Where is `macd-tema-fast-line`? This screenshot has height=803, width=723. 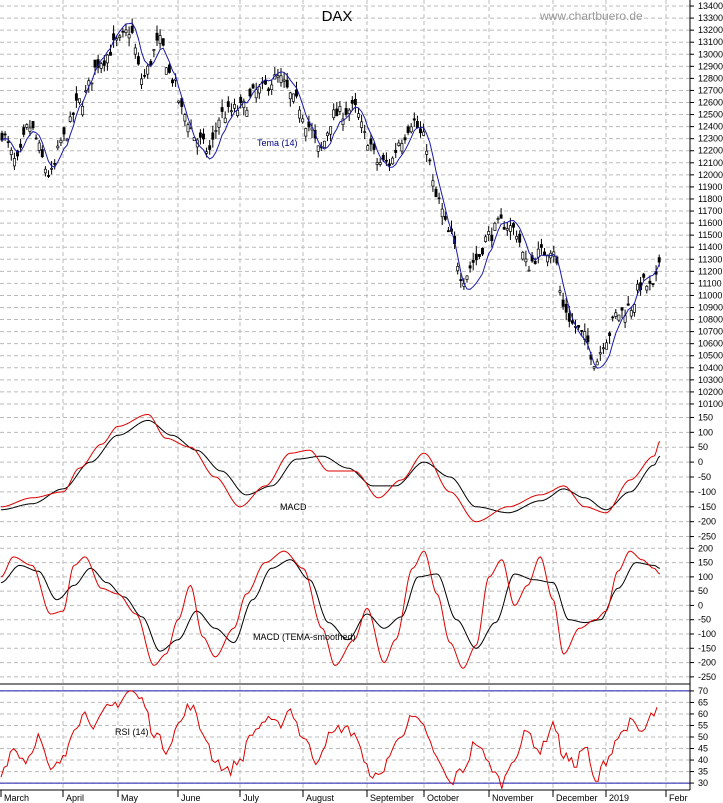 macd-tema-fast-line is located at coordinates (330, 609).